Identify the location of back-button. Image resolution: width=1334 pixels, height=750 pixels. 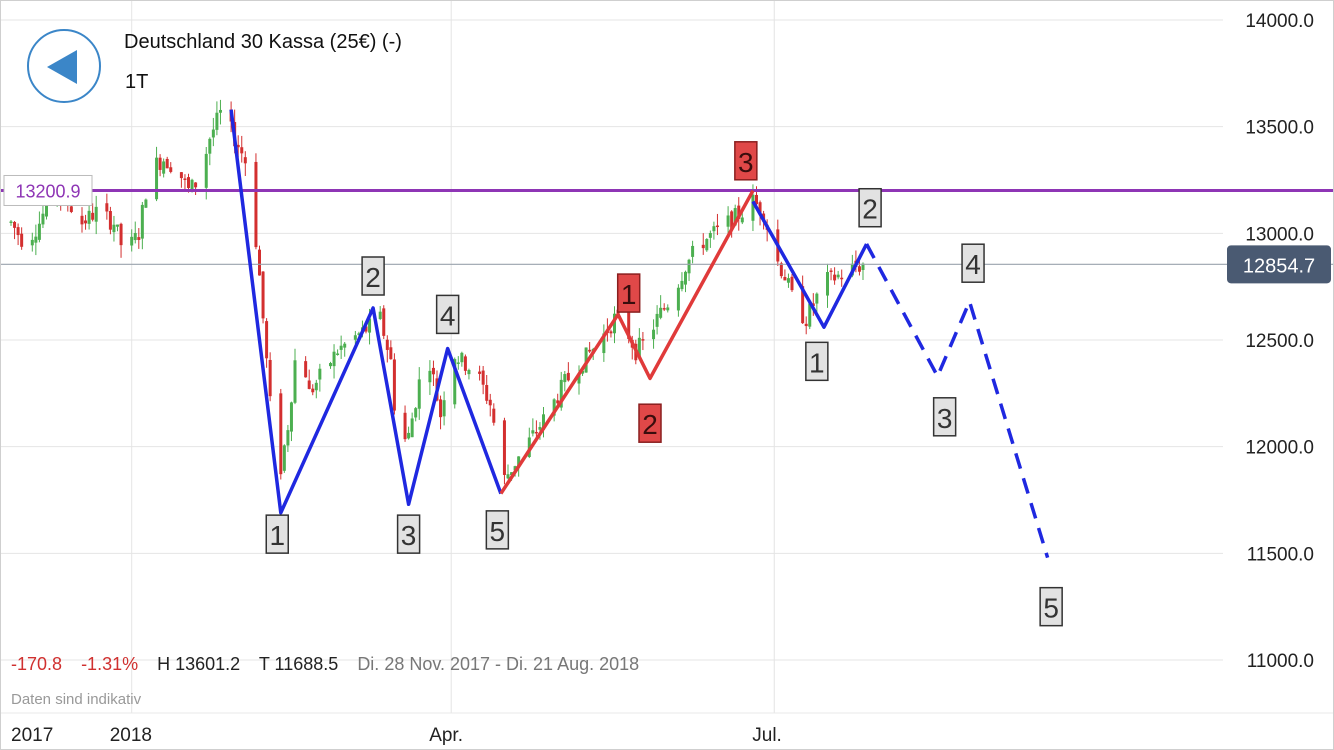
(64, 66).